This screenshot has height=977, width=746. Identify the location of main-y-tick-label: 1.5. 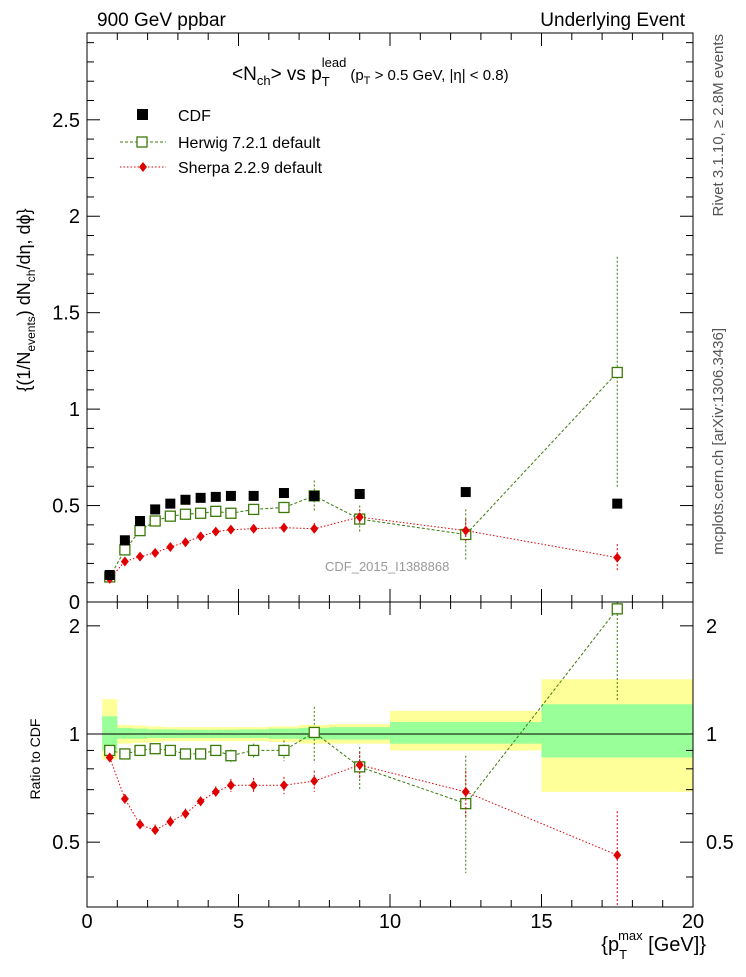
(66, 314).